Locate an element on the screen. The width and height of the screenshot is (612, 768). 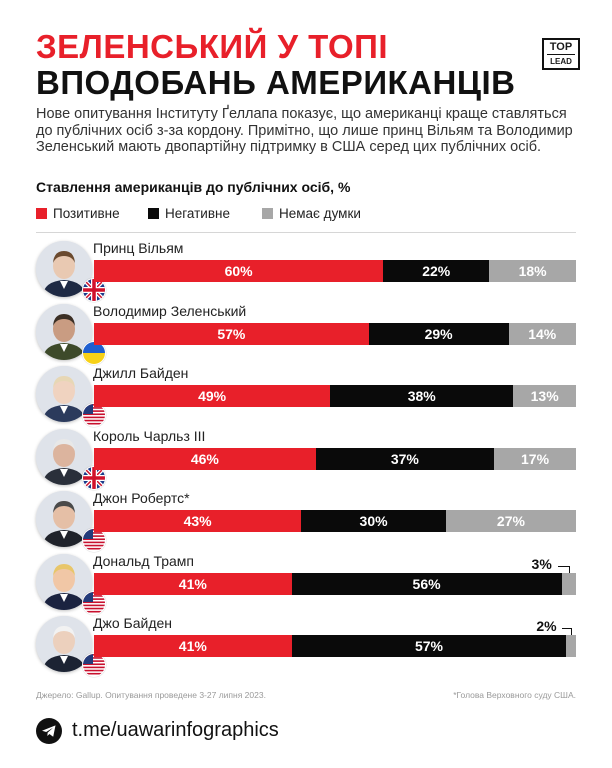
person-name: Дональд Трамп is located at coordinates (144, 560).